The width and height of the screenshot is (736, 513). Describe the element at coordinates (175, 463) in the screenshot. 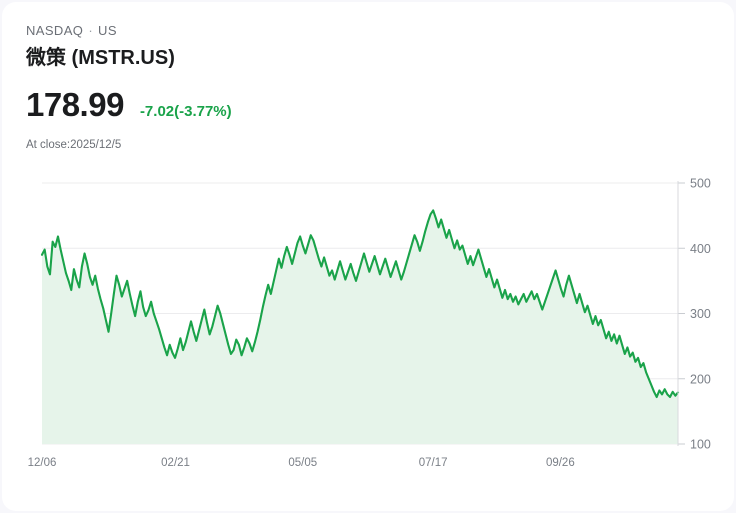

I see `x-axis-label: 02/21` at that location.